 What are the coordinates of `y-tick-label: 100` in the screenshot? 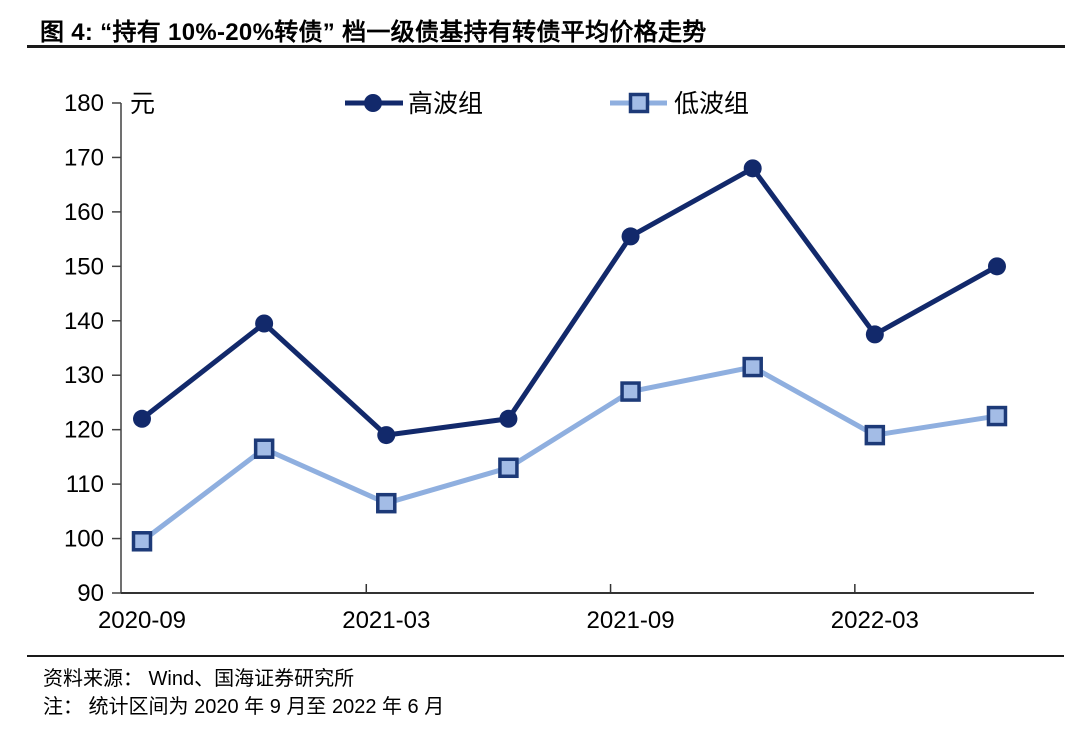 It's located at (84, 539).